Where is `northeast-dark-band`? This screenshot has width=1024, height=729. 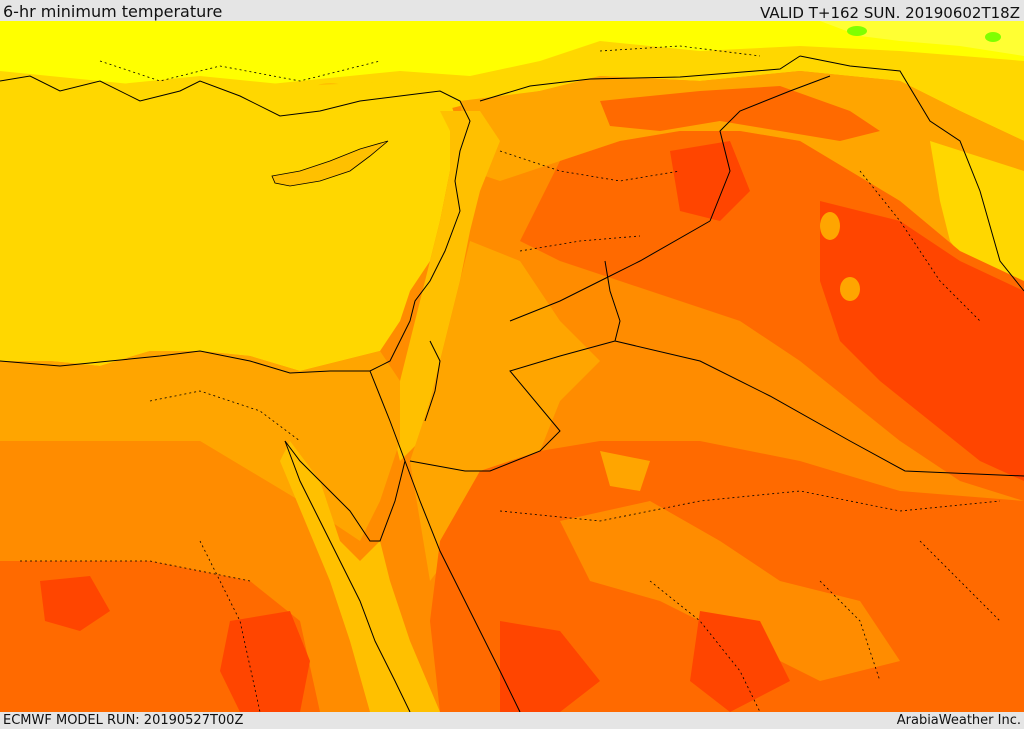
northeast-dark-band is located at coordinates (740, 113).